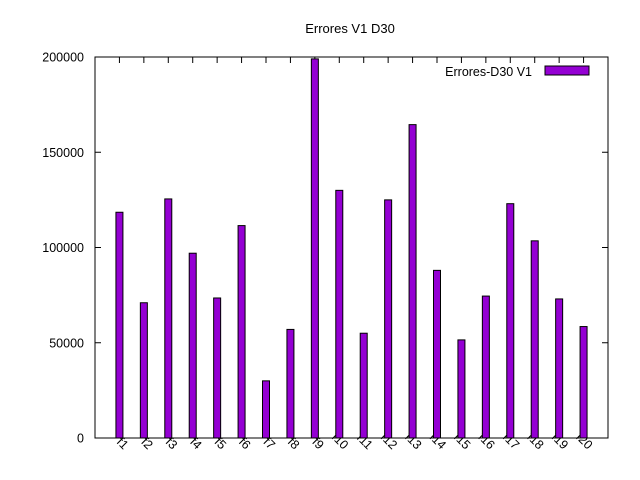  What do you see at coordinates (567, 70) in the screenshot?
I see `legend-swatch` at bounding box center [567, 70].